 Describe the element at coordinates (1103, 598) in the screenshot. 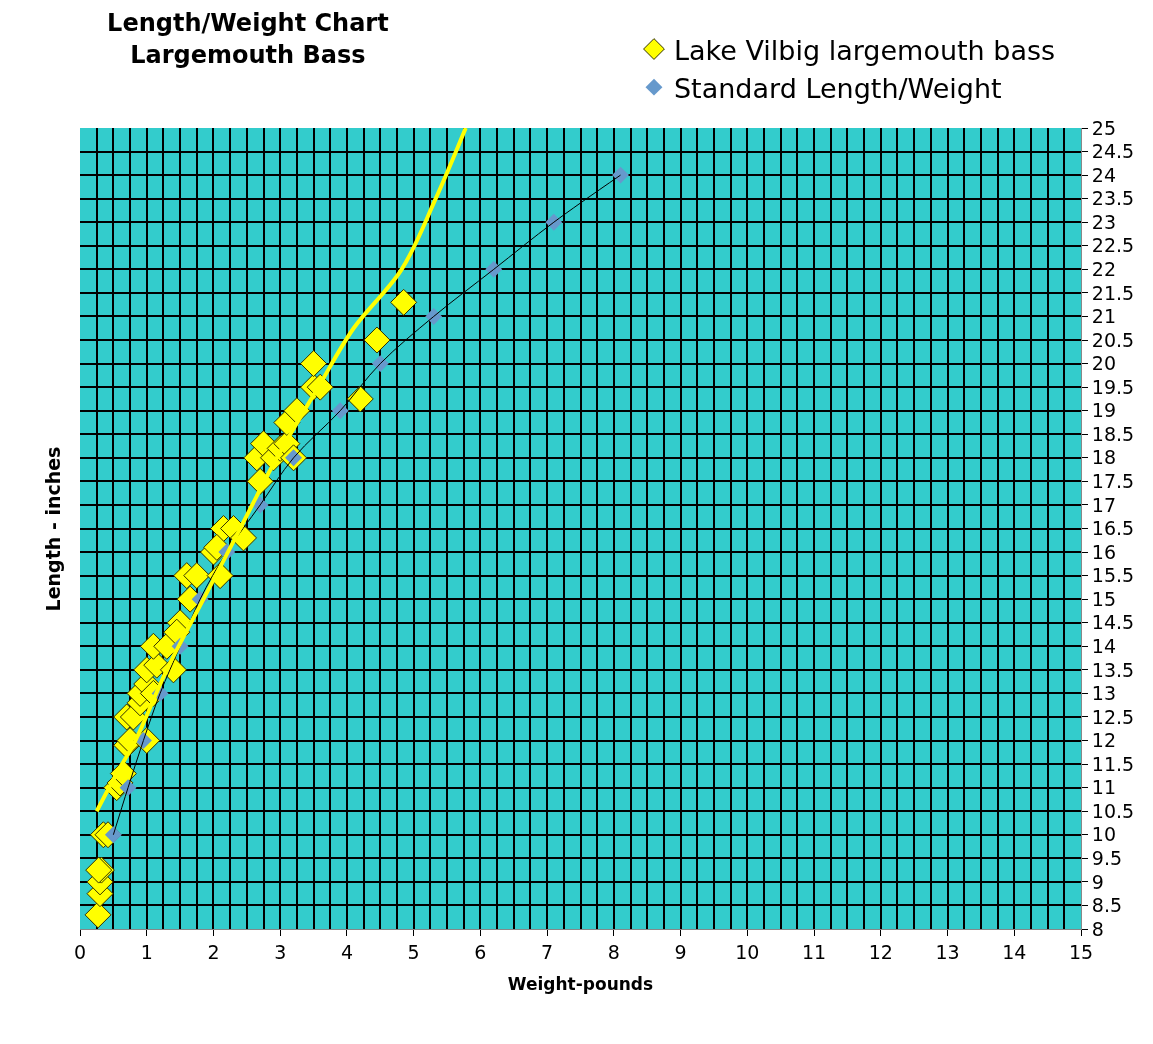

I see `y-tick-label: 15` at that location.